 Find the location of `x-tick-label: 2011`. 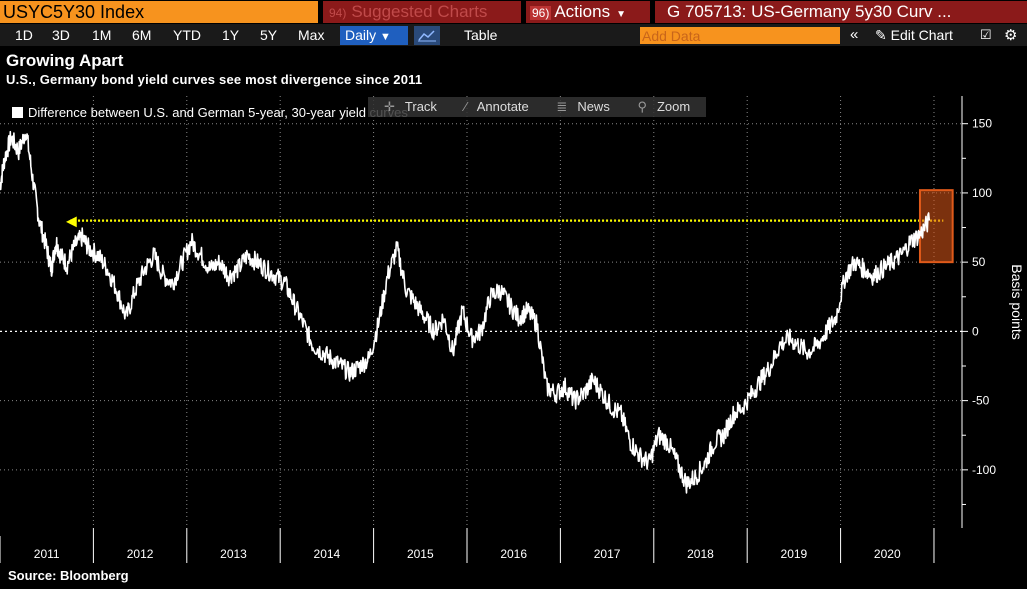

x-tick-label: 2011 is located at coordinates (47, 554).